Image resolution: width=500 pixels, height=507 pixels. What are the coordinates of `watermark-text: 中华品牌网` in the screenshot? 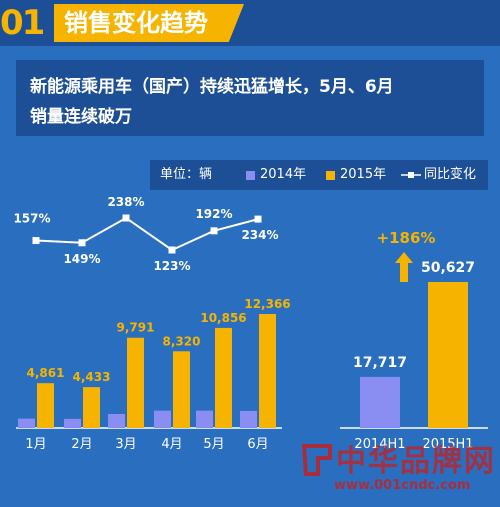 It's located at (416, 461).